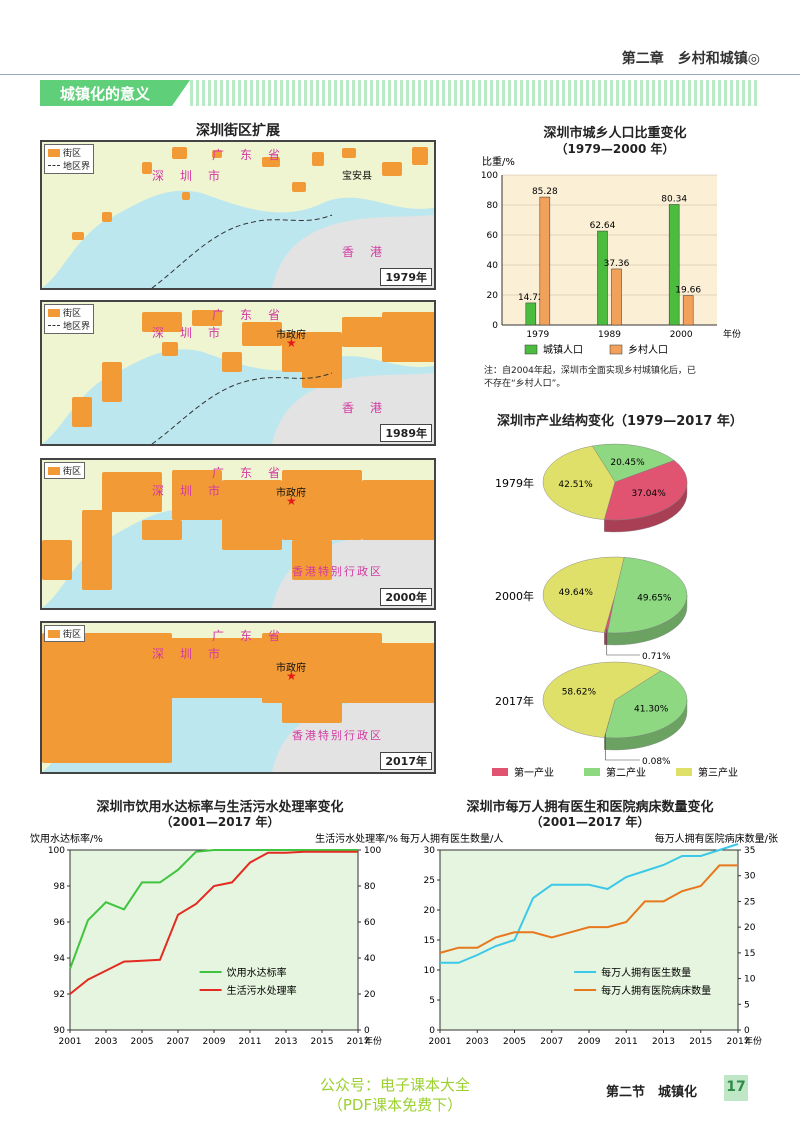 The height and width of the screenshot is (1131, 800). What do you see at coordinates (648, 494) in the screenshot?
I see `pie-data-label: 37.04%` at bounding box center [648, 494].